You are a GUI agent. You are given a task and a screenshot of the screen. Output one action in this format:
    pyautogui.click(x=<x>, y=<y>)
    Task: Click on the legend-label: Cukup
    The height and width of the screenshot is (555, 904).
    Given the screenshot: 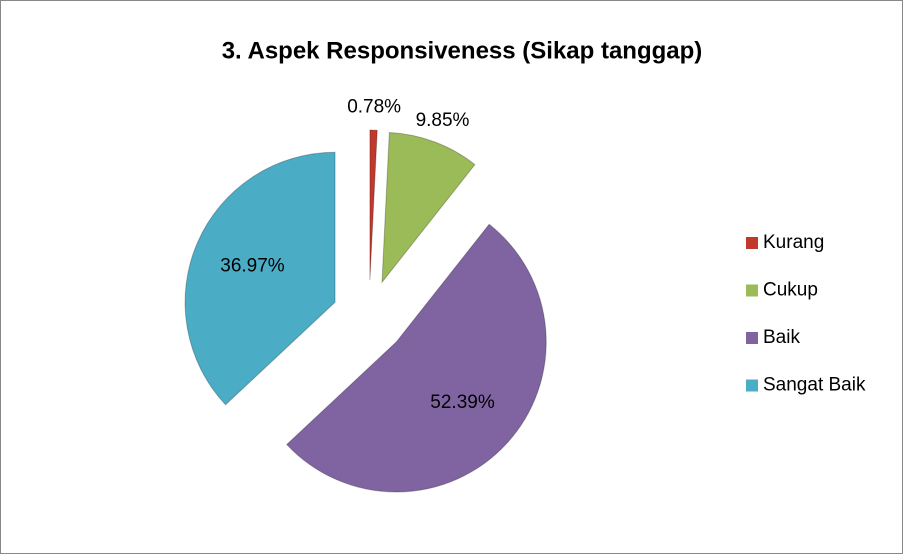 What is the action you would take?
    pyautogui.click(x=790, y=290)
    